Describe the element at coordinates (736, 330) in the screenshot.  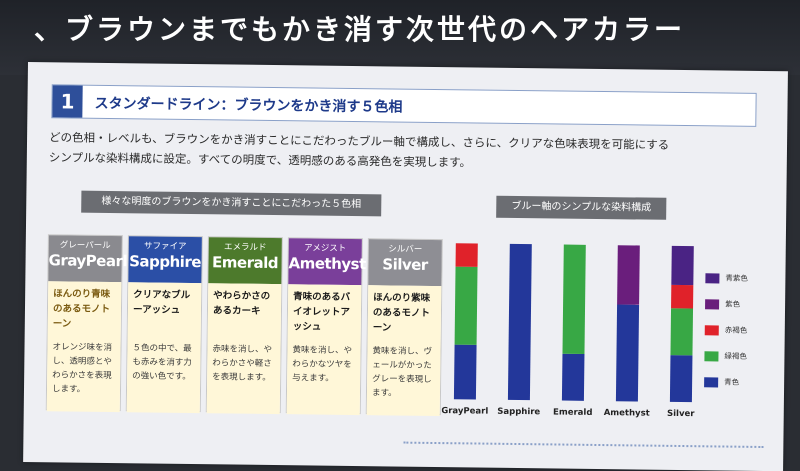
I see `legend-label: 赤褐色` at that location.